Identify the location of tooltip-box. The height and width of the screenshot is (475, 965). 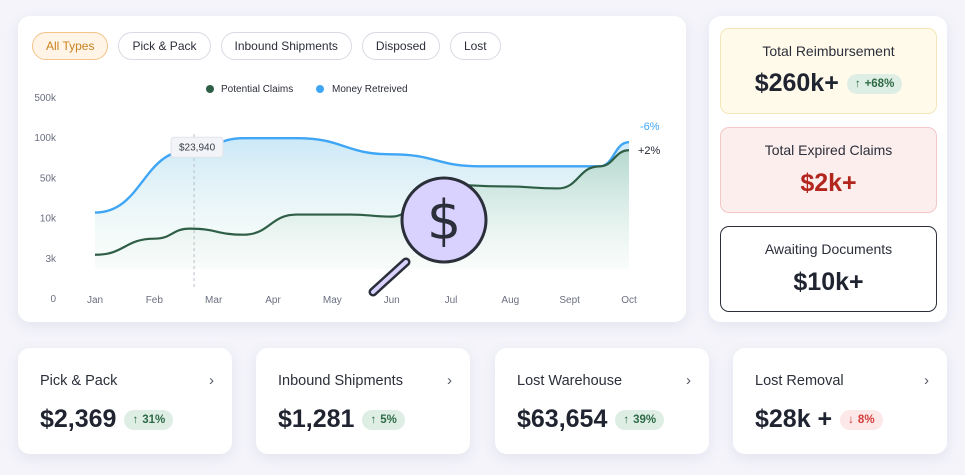
(197, 147).